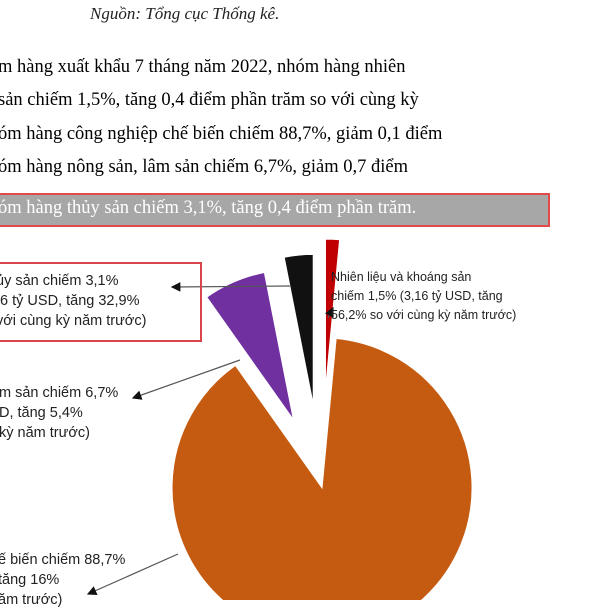 This screenshot has width=600, height=610. What do you see at coordinates (62, 580) in the screenshot?
I see `label-che-bien: ế biến chiếm 88,7% tăng 16% ăm trước)` at bounding box center [62, 580].